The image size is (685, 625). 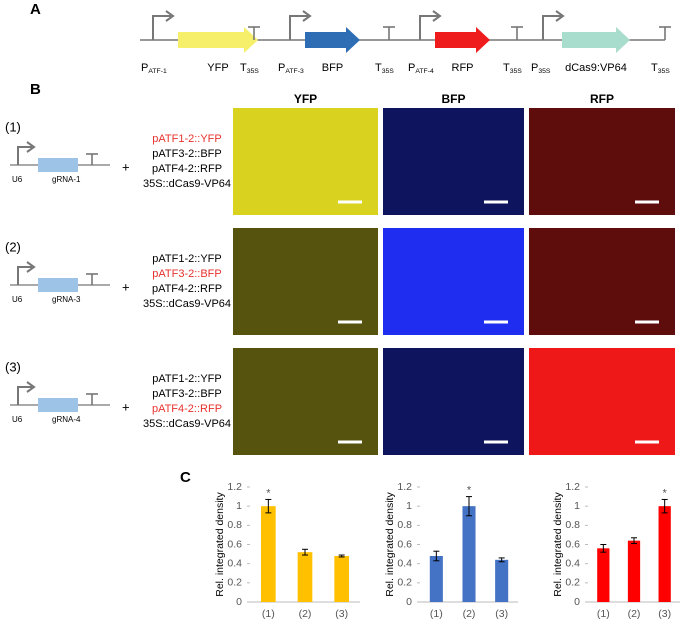 I want to click on promoter-label: PATF-3, so click(x=291, y=68).